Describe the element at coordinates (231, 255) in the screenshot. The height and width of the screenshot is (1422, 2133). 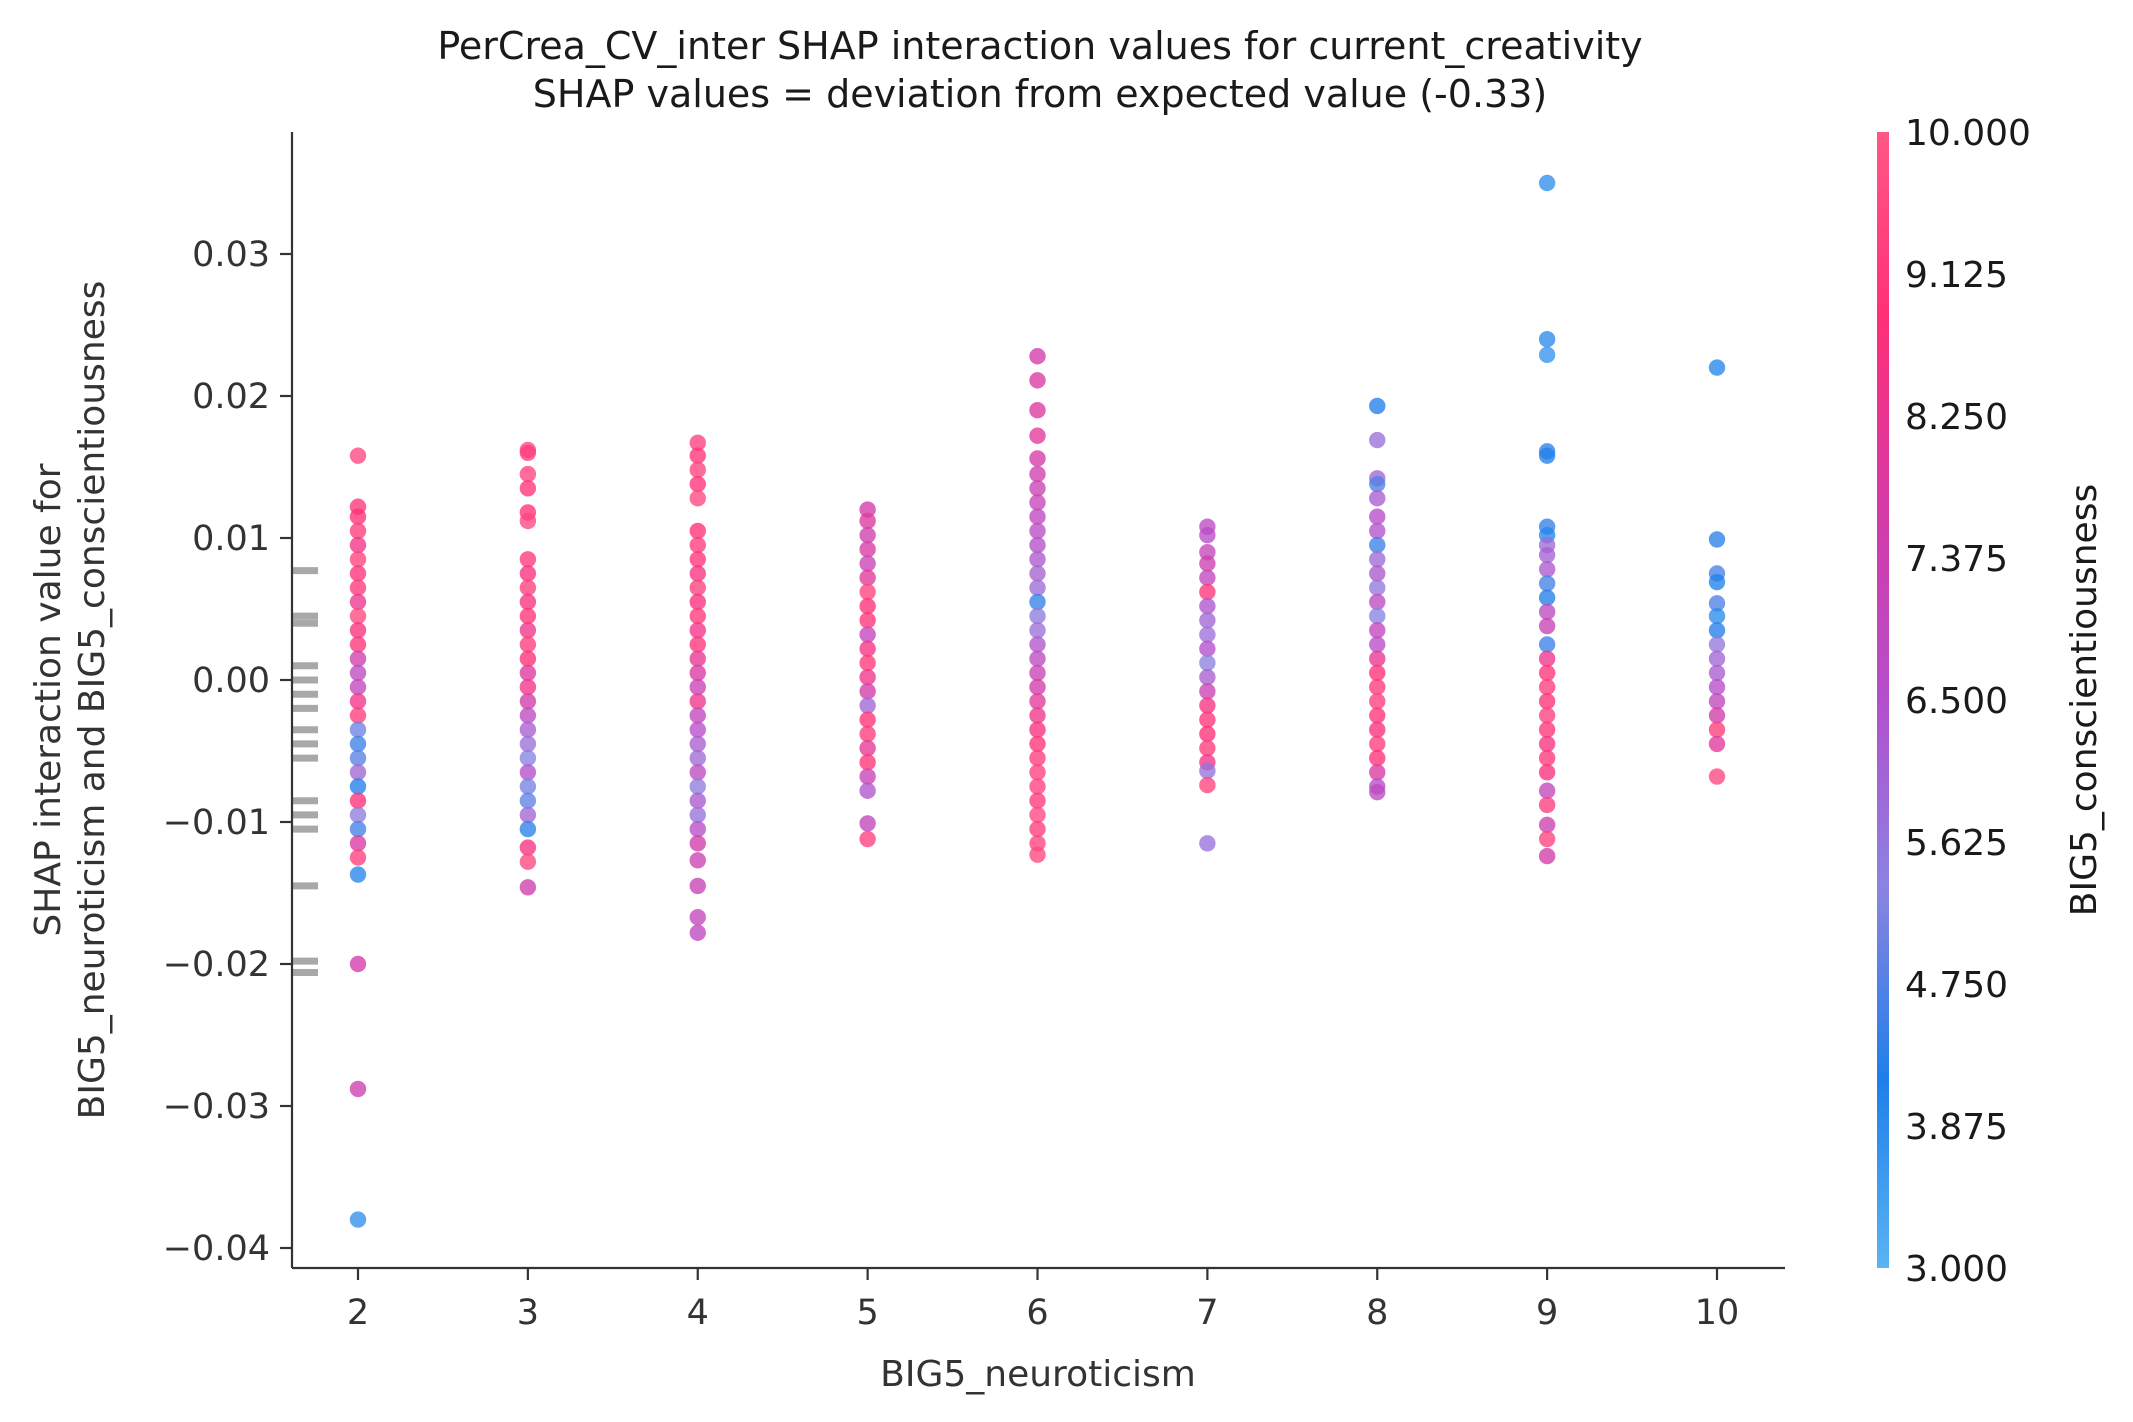
I see `y-tick-label: 0.03` at that location.